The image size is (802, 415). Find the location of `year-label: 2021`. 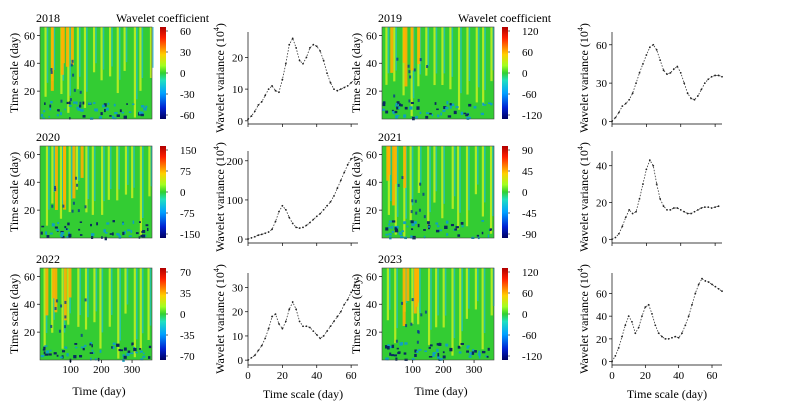

year-label: 2021 is located at coordinates (390, 137).